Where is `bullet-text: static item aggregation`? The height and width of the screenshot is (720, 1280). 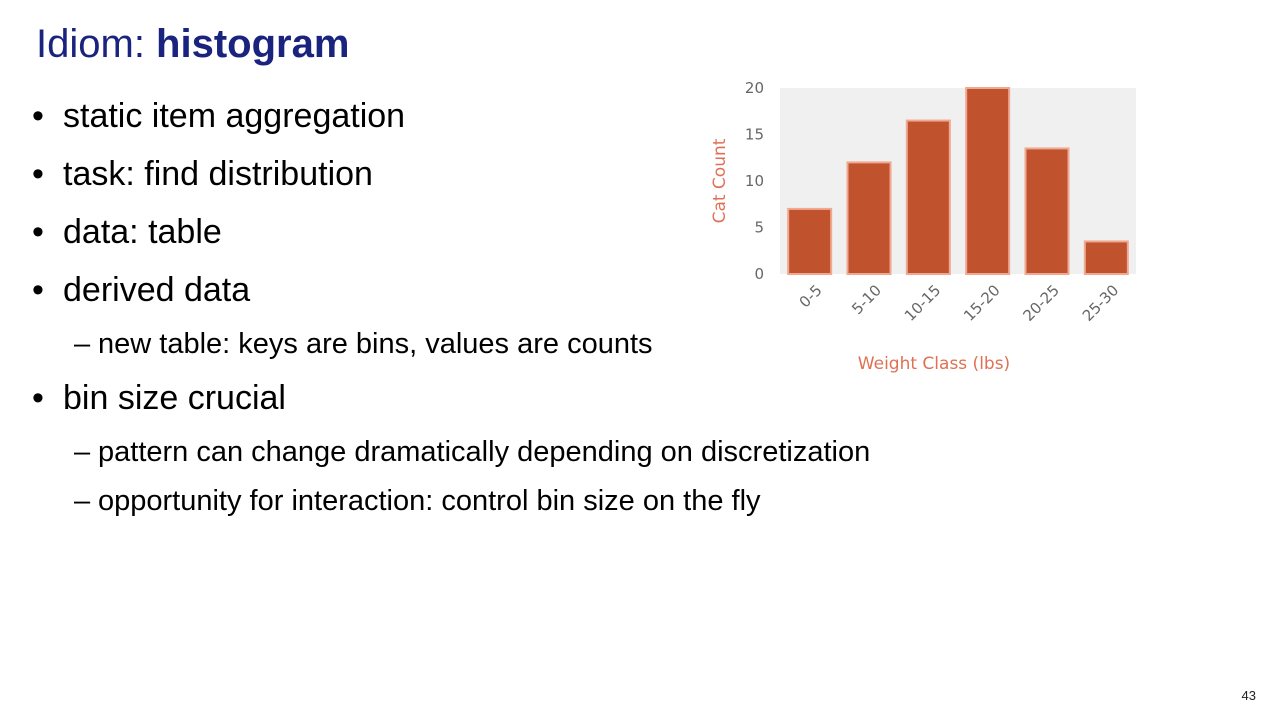 bullet-text: static item aggregation is located at coordinates (234, 116).